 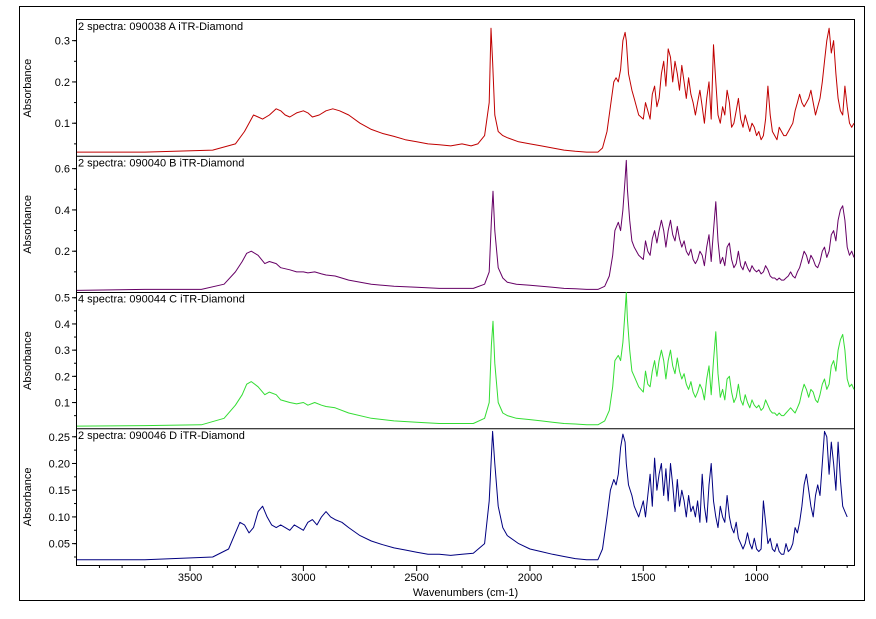 What do you see at coordinates (59, 438) in the screenshot?
I see `y-tick-label: 0.25` at bounding box center [59, 438].